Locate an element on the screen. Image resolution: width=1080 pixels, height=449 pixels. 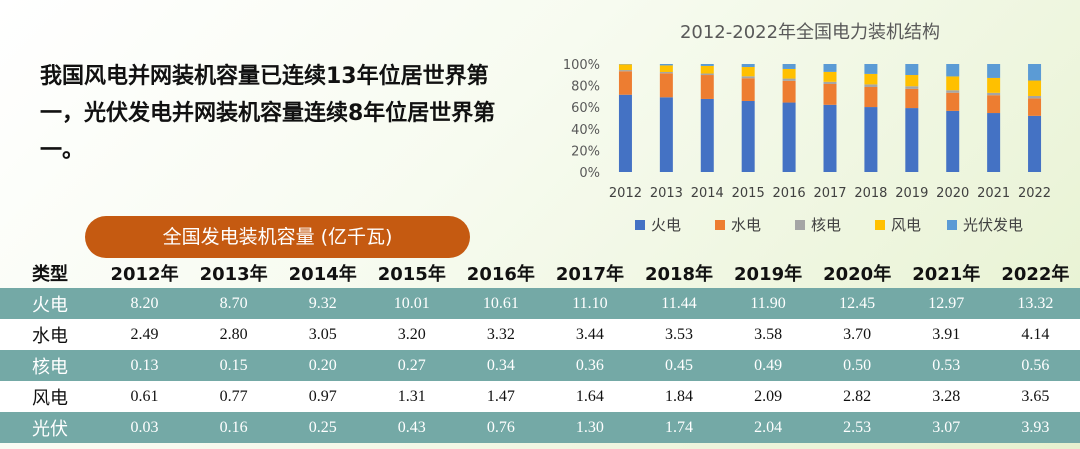
table-cell: 2.80 is located at coordinates (234, 334).